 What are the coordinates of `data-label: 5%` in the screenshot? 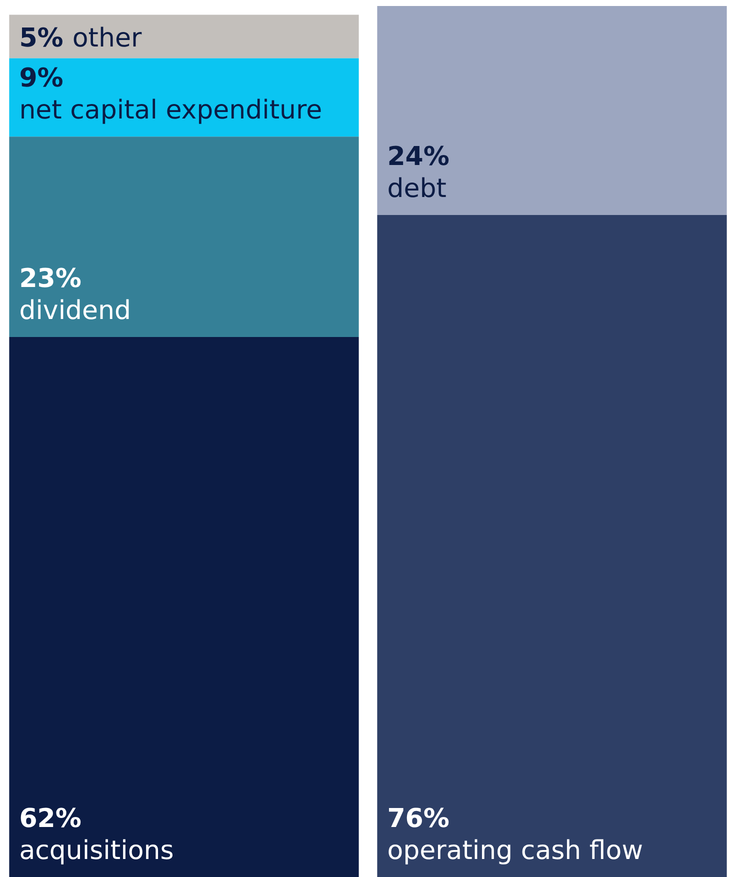 It's located at (41, 38).